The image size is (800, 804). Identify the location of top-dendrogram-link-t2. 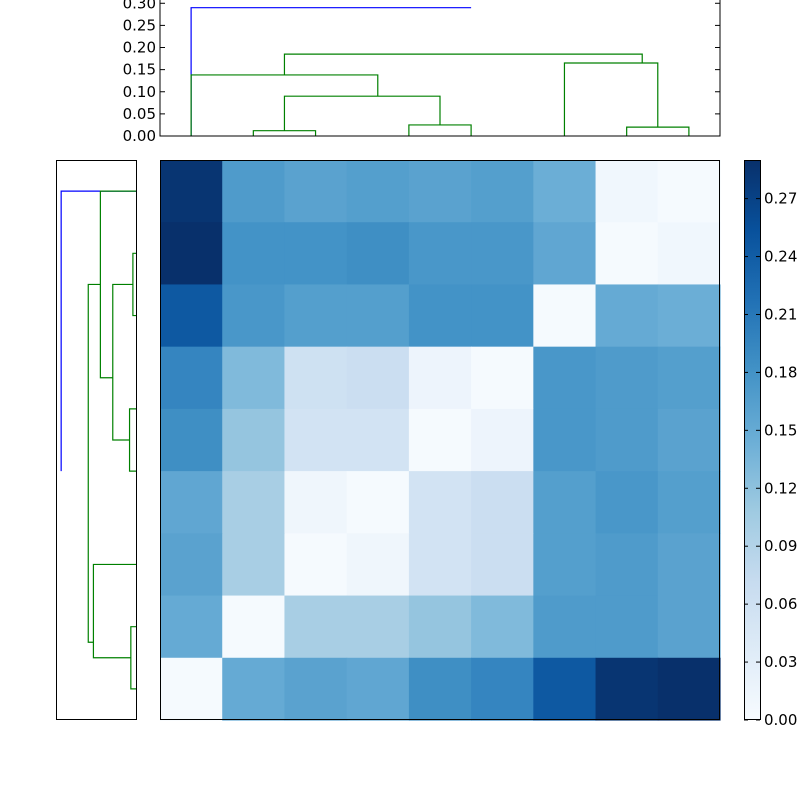
(463, 64).